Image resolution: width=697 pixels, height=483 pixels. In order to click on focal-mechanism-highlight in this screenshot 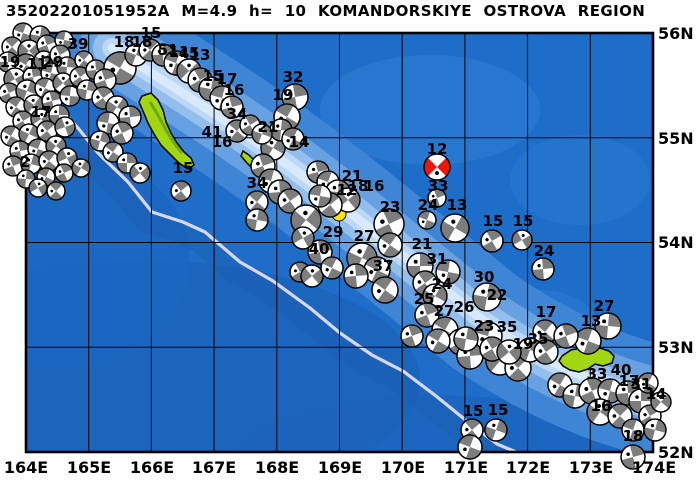, I will do `click(437, 167)`.